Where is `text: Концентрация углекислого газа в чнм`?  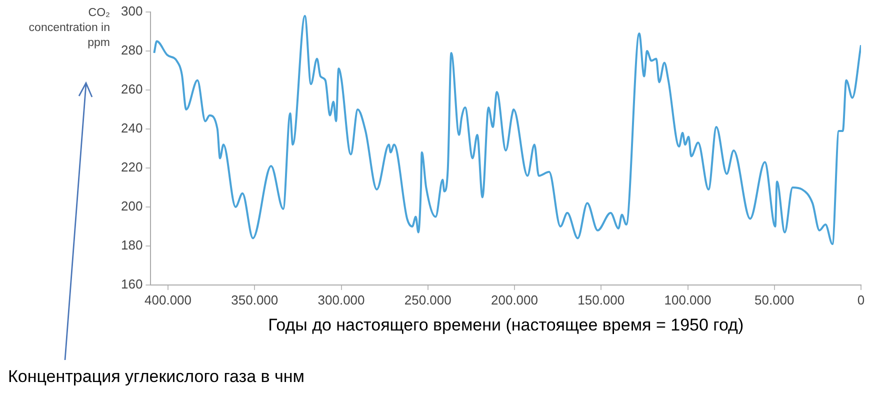
text: Концентрация углекислого газа в чнм is located at coordinates (156, 377).